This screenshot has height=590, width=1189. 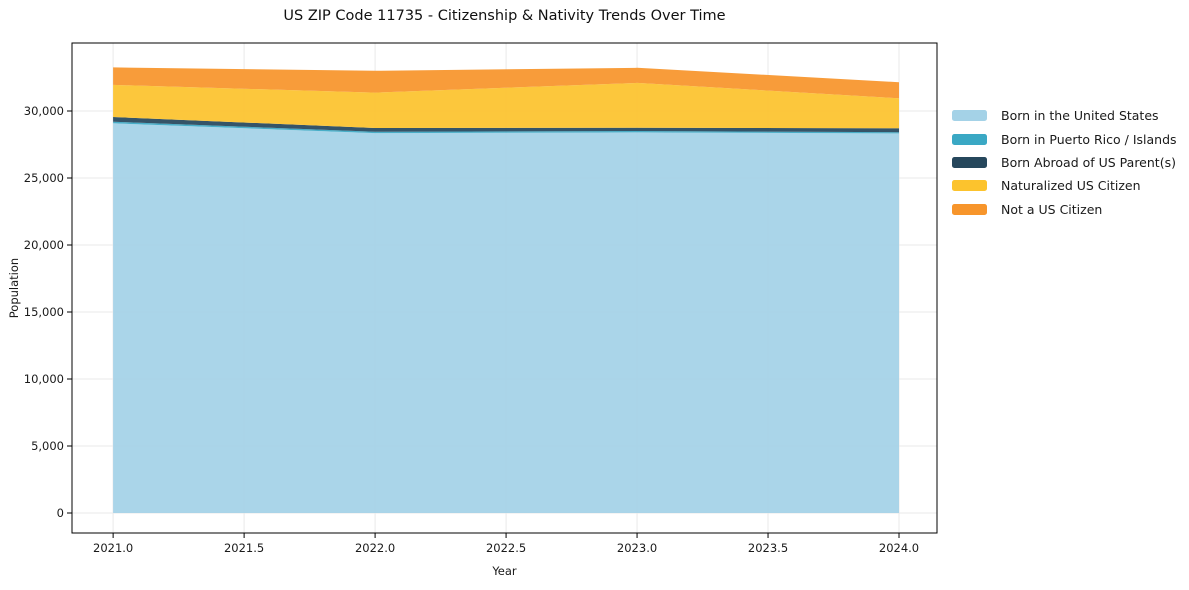 What do you see at coordinates (44, 312) in the screenshot?
I see `y-tick-label: 15,000` at bounding box center [44, 312].